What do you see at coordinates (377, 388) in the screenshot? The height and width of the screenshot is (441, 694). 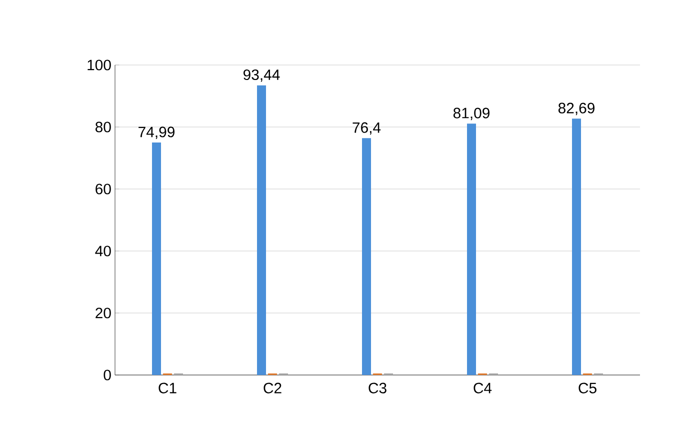 I see `x-tick-label: C3` at bounding box center [377, 388].